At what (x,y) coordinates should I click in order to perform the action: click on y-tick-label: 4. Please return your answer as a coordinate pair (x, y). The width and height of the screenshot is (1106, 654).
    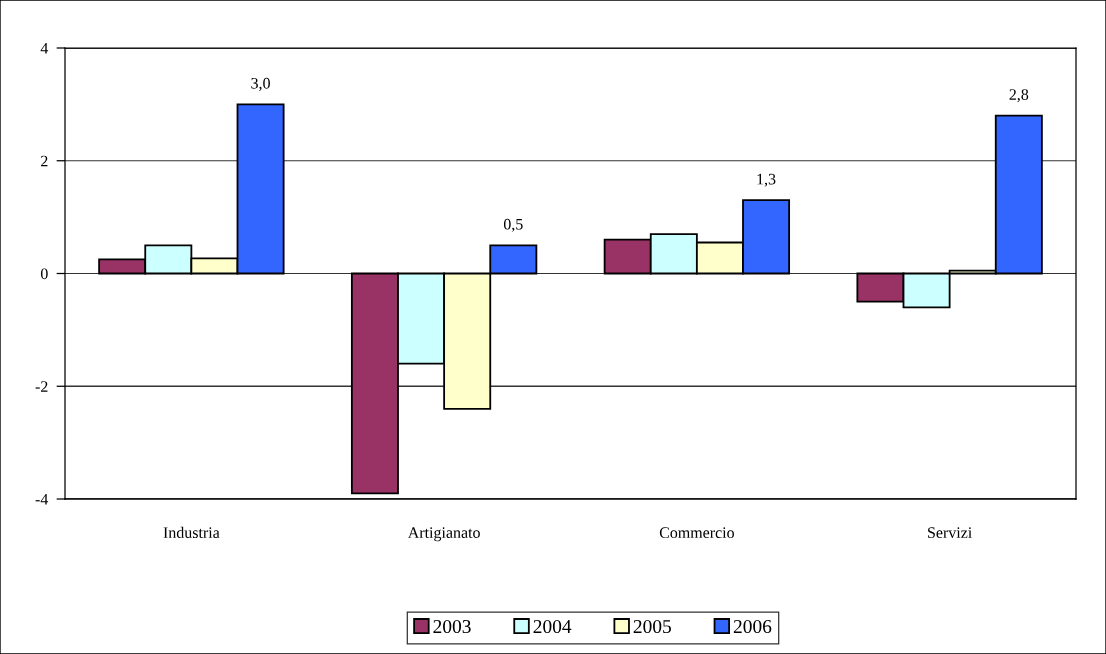
    Looking at the image, I should click on (44, 48).